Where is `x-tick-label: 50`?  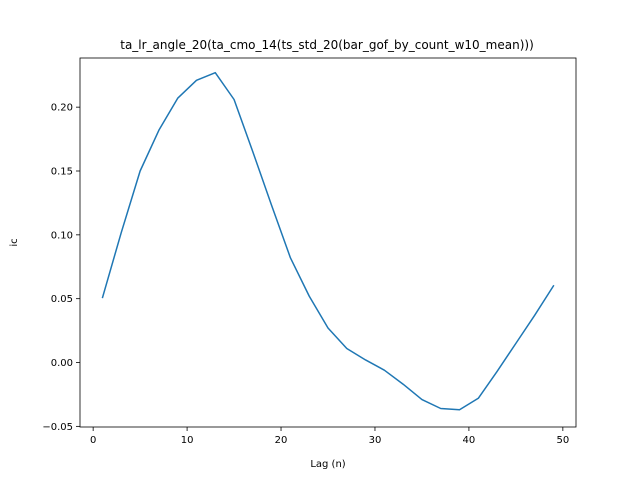
x-tick-label: 50 is located at coordinates (562, 440).